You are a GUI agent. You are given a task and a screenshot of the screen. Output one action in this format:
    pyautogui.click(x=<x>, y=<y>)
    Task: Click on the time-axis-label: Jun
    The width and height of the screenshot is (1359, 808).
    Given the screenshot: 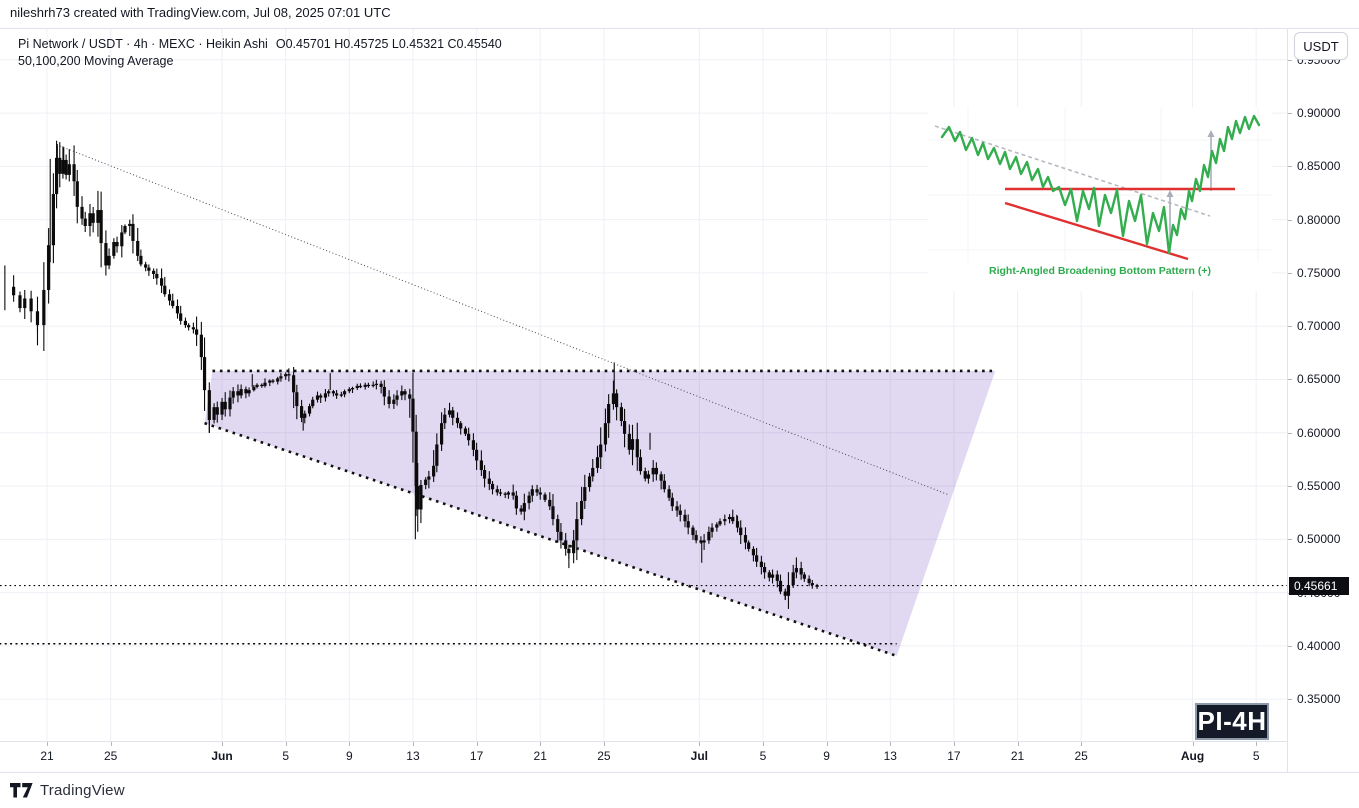 What is the action you would take?
    pyautogui.click(x=222, y=756)
    